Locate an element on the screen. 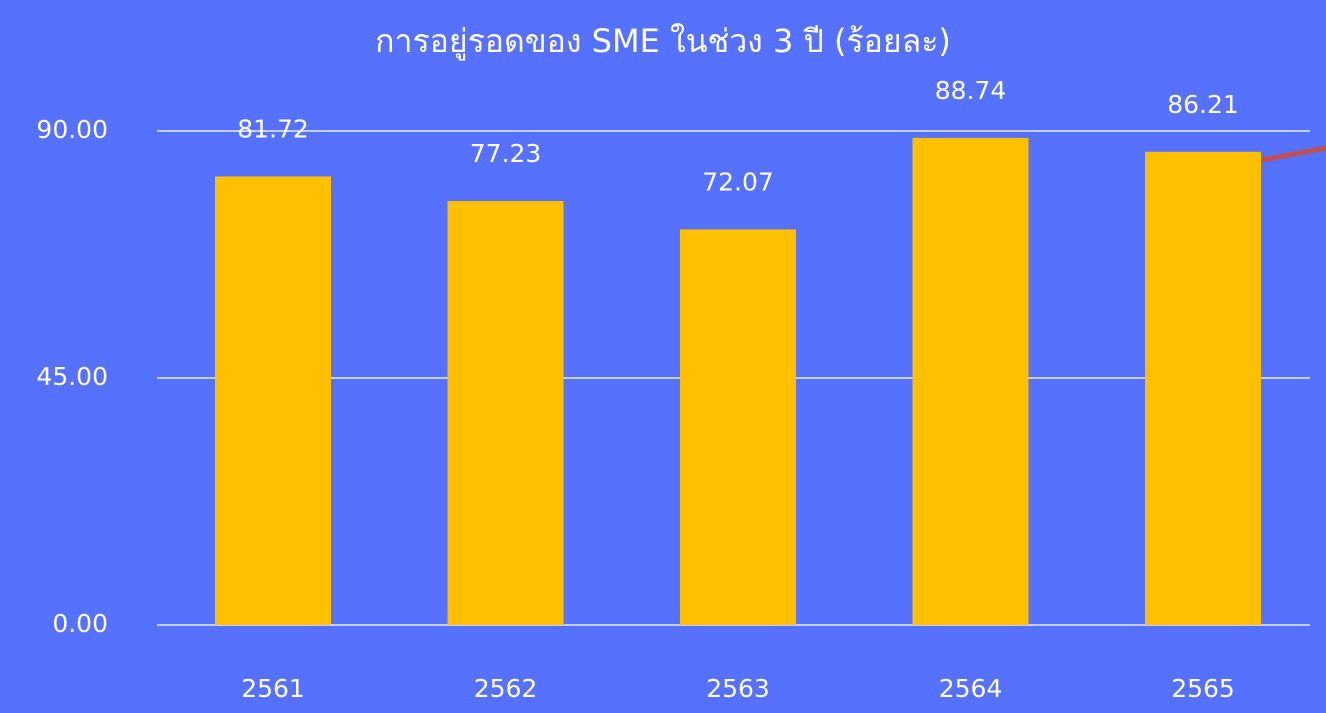 This screenshot has width=1326, height=713. y-tick-label: 45.00 is located at coordinates (72, 376).